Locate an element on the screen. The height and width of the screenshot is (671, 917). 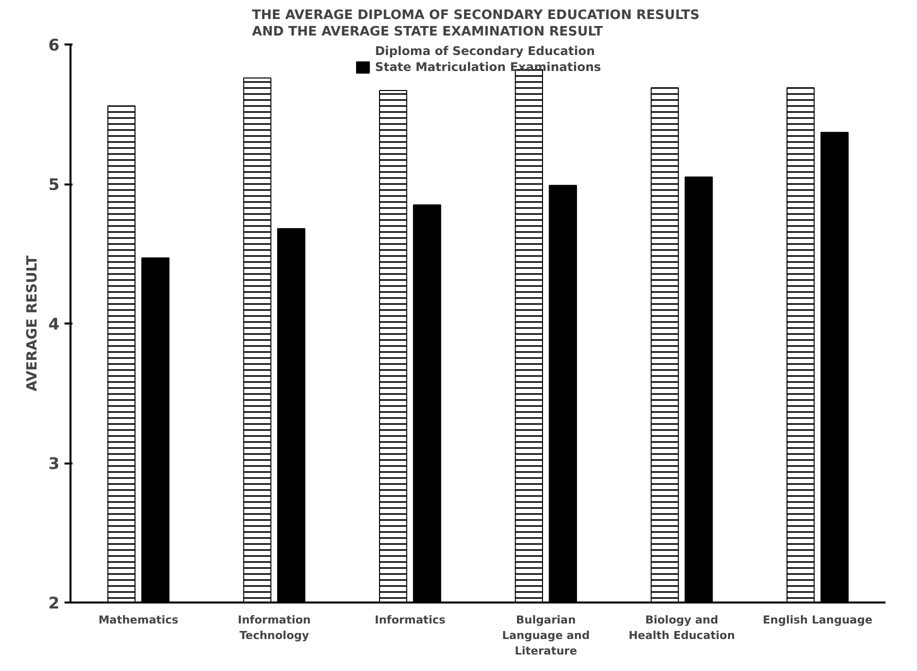
y-axis-title: AVERAGE RESULT is located at coordinates (32, 323).